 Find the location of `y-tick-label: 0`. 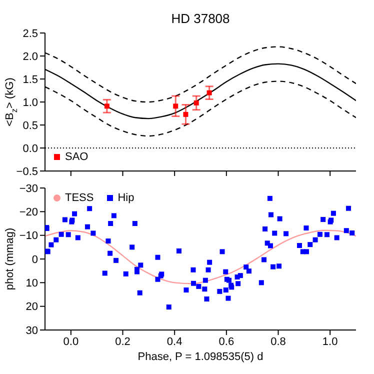

y-tick-label: 0 is located at coordinates (35, 260).